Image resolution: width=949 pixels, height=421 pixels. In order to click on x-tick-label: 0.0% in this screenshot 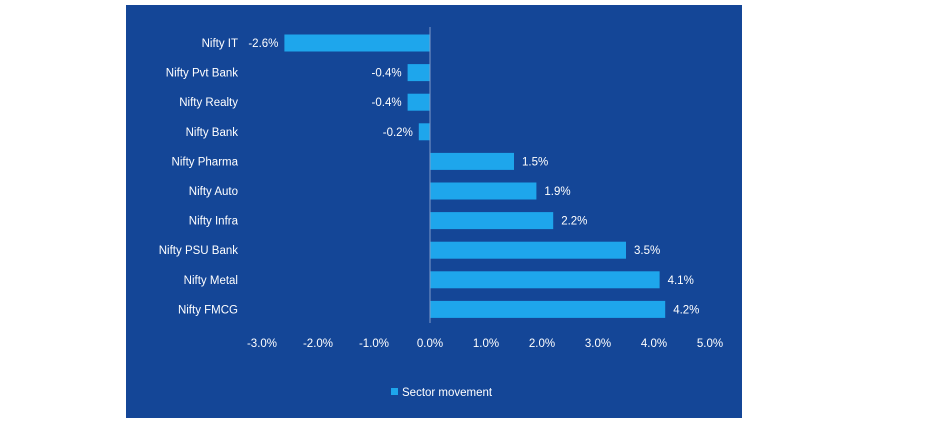, I will do `click(430, 344)`.